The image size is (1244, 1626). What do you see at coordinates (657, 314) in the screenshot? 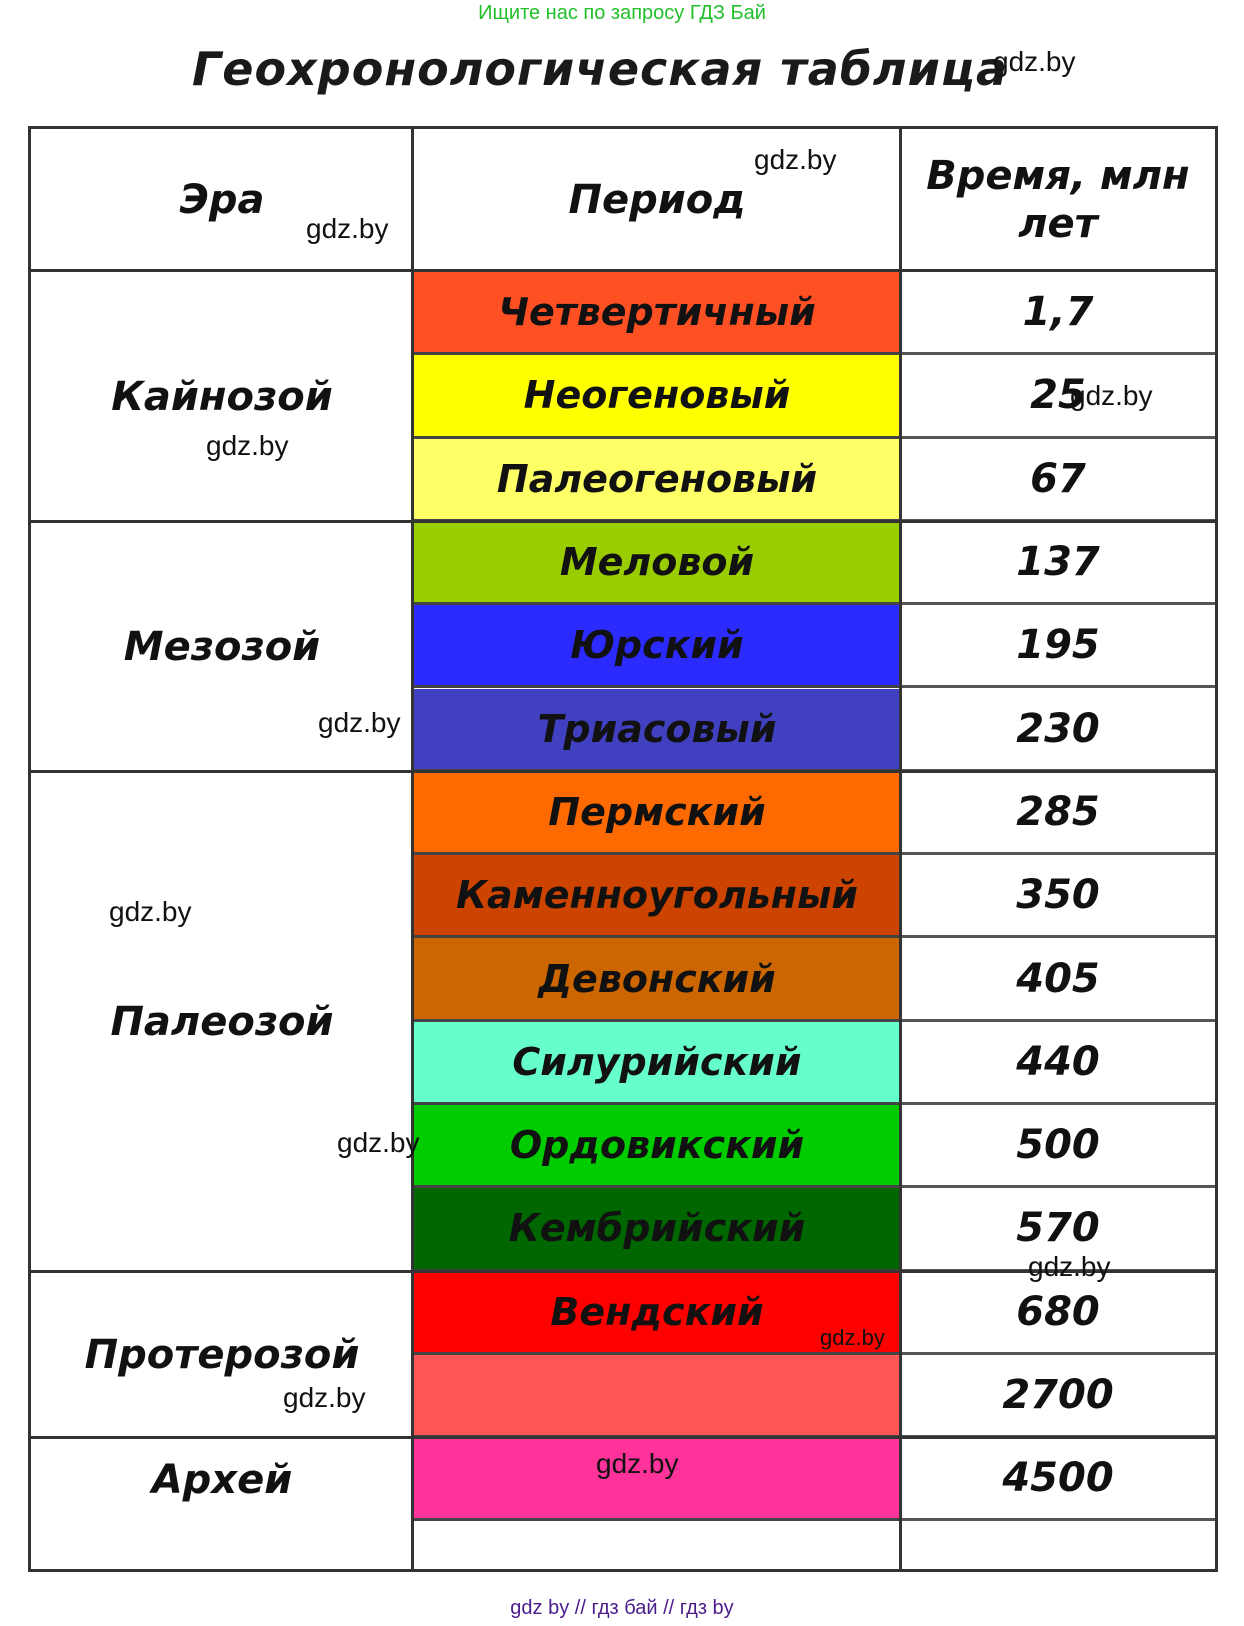
I see `period-cell: Четвертичный` at bounding box center [657, 314].